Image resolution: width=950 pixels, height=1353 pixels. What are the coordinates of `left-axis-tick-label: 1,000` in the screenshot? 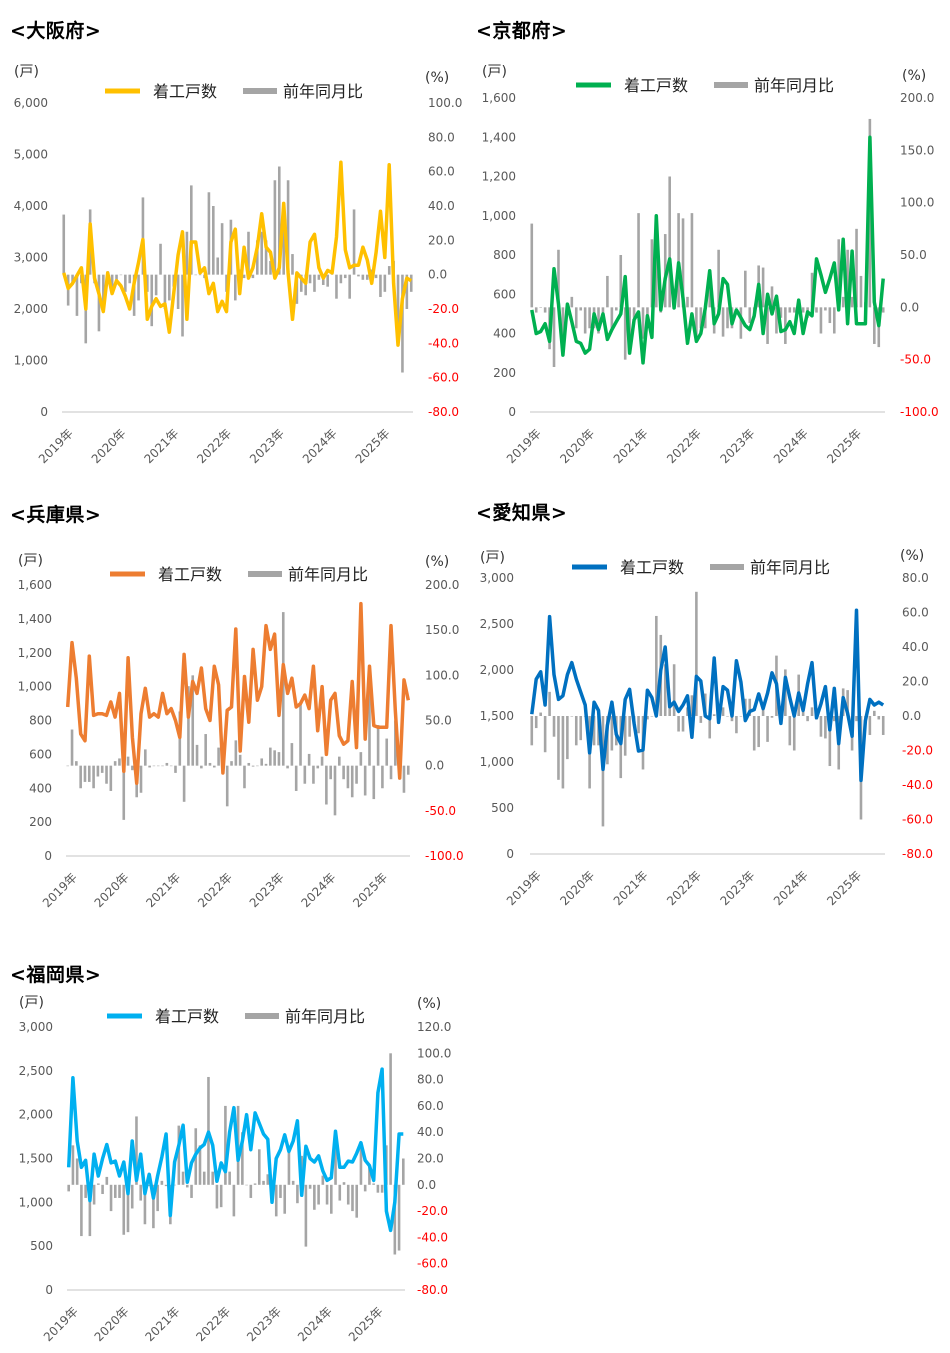 It's located at (497, 762).